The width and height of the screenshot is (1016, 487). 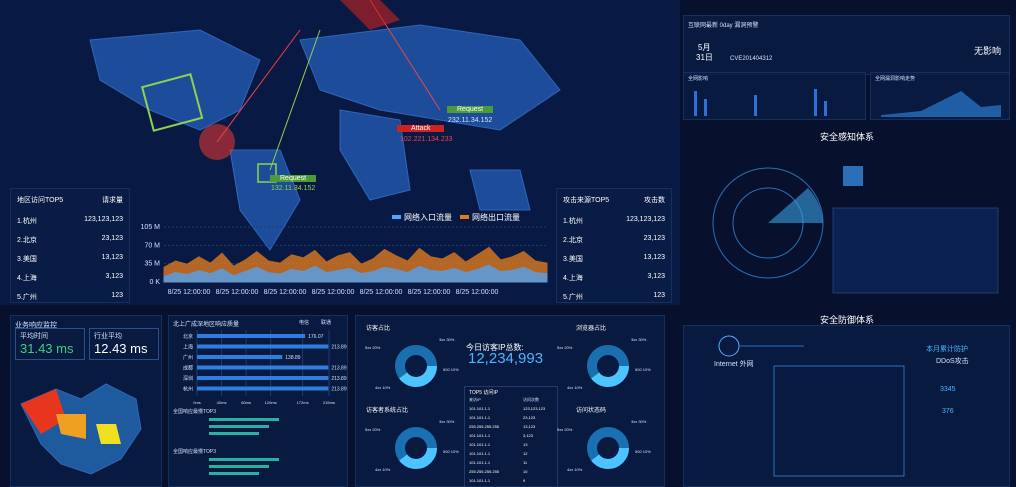 What do you see at coordinates (846, 45) in the screenshot?
I see `alert-panel: 互联网最新 0day 漏洞预警 5月 31日 CVE201404312 无影响` at bounding box center [846, 45].